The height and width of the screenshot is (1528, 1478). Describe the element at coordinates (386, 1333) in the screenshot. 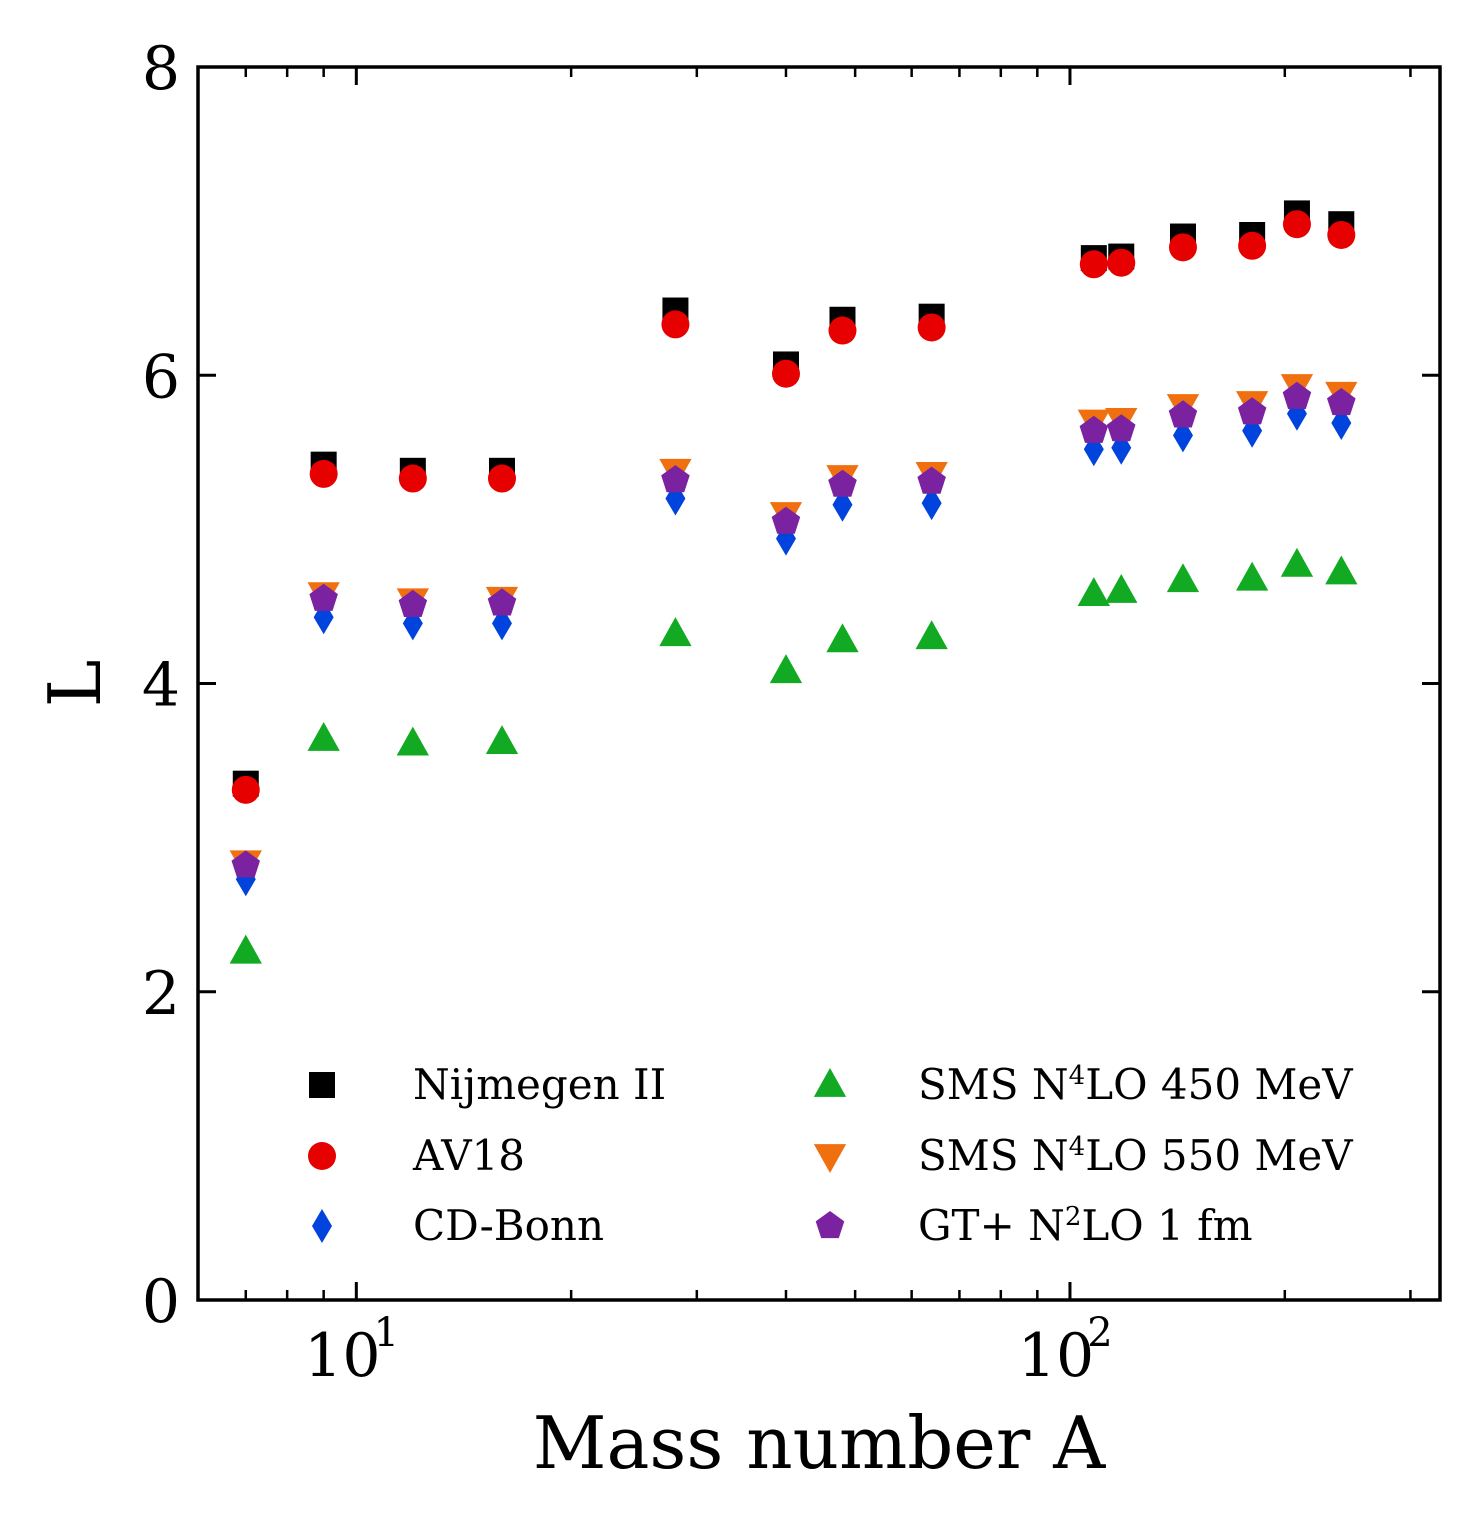

I see `x-tick-exponent: 1` at that location.